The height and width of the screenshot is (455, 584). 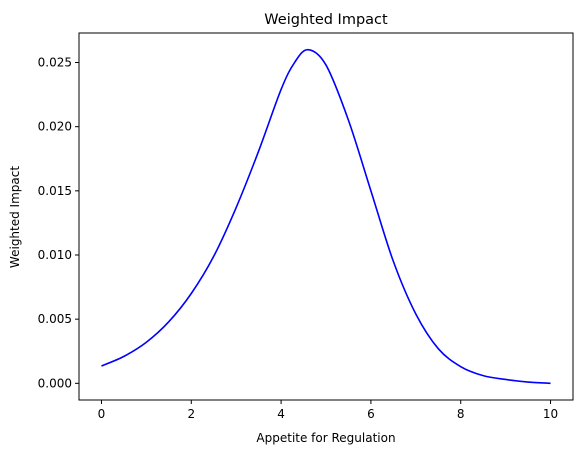 I want to click on x-tick-label: 0, so click(x=102, y=414).